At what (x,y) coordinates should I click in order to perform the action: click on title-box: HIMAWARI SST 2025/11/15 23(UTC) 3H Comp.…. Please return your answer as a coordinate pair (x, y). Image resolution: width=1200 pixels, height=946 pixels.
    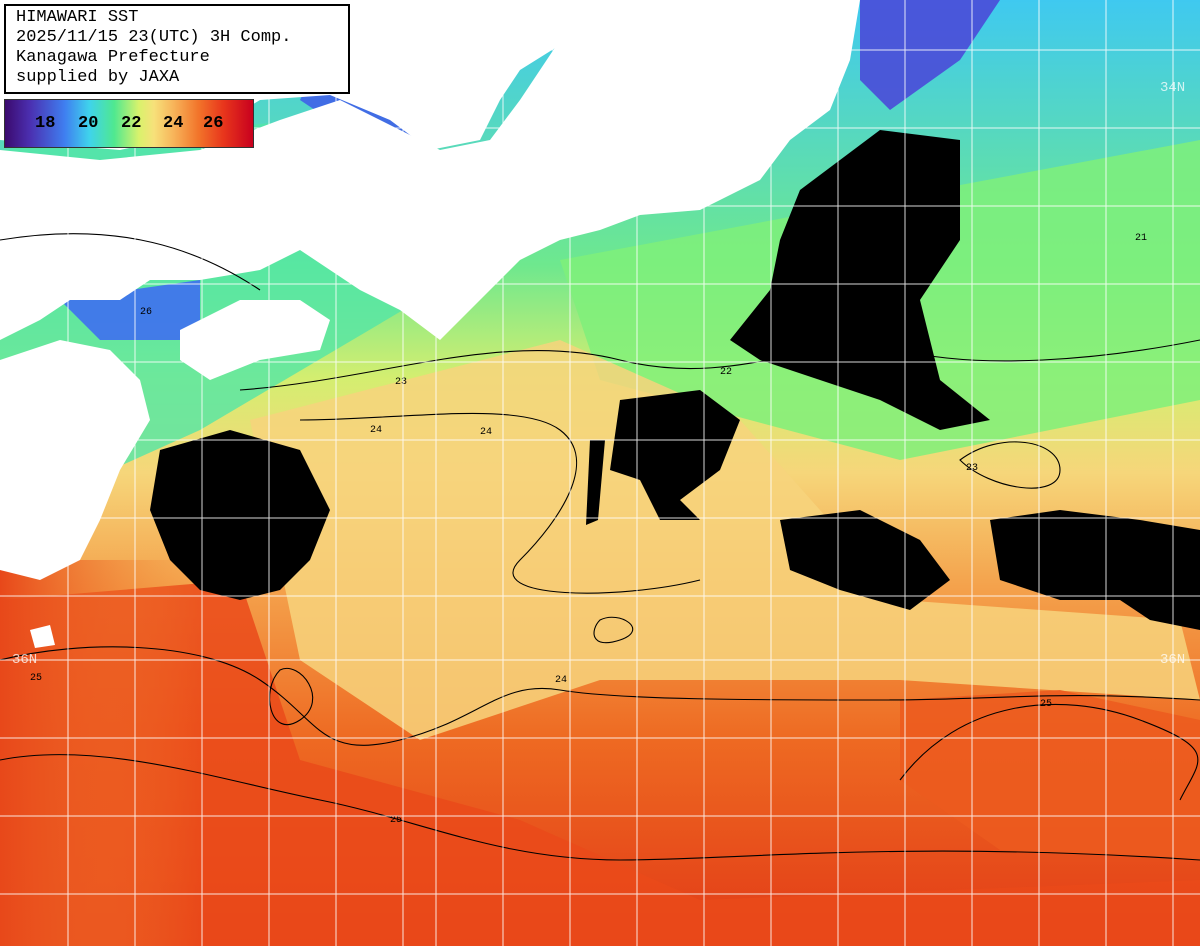
    Looking at the image, I should click on (177, 49).